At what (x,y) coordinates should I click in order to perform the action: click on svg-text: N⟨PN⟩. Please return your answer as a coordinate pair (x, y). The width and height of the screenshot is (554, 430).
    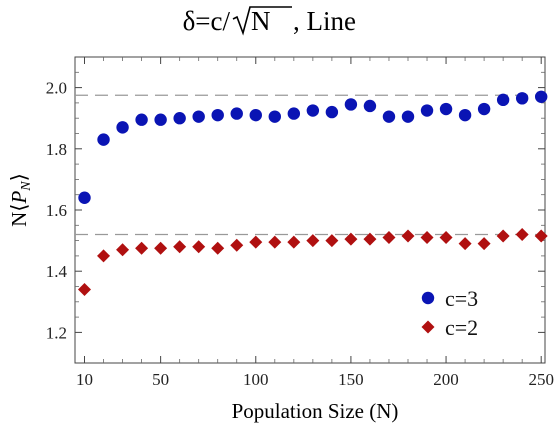
    Looking at the image, I should click on (20, 200).